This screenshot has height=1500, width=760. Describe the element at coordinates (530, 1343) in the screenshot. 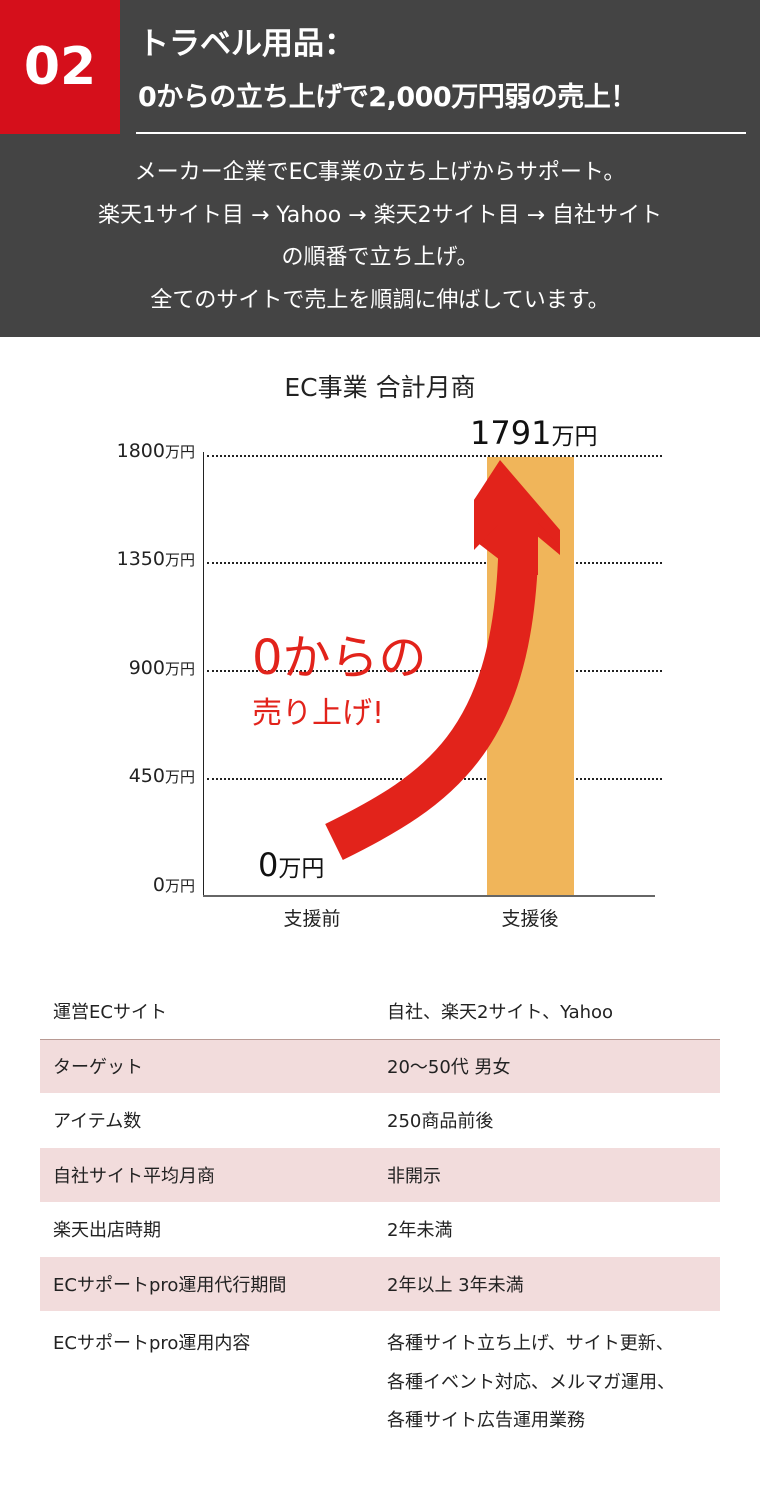

I see `row-value-line: 各種サイト立ち上げ、サイト更新、` at that location.